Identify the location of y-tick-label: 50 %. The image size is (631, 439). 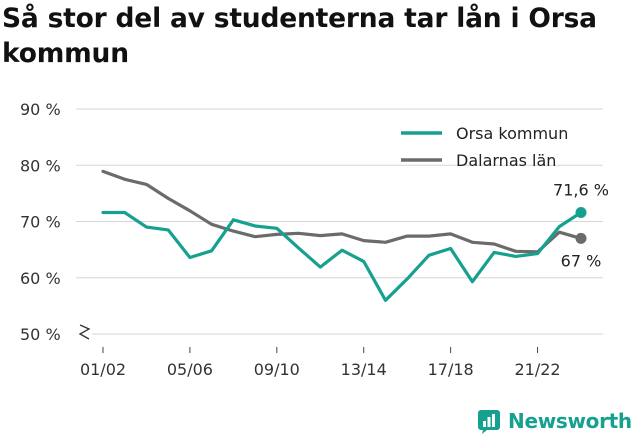
(40, 334).